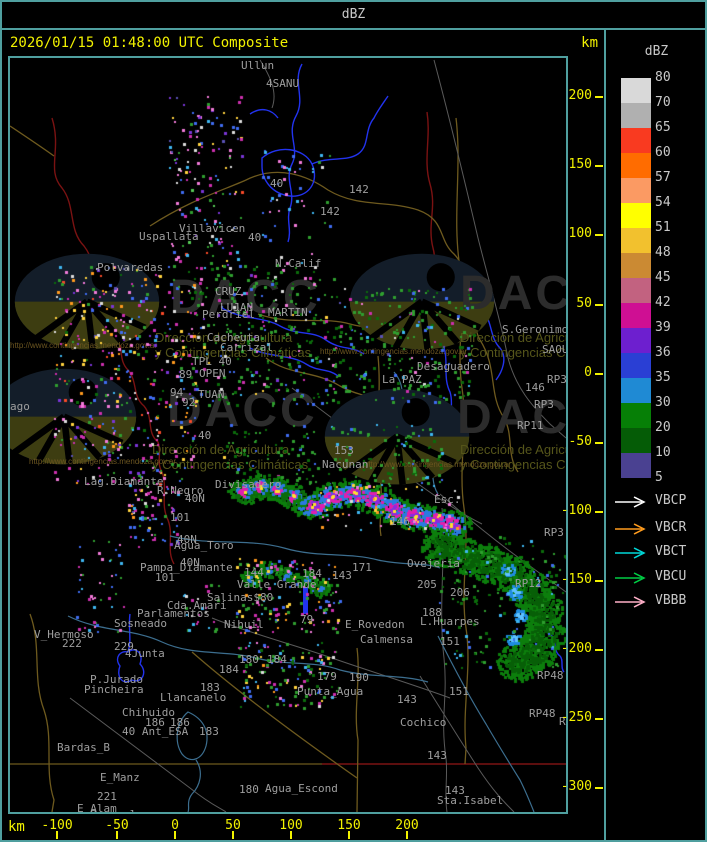 The height and width of the screenshot is (842, 707). What do you see at coordinates (124, 481) in the screenshot?
I see `map-label: Lag.Diamante` at bounding box center [124, 481].